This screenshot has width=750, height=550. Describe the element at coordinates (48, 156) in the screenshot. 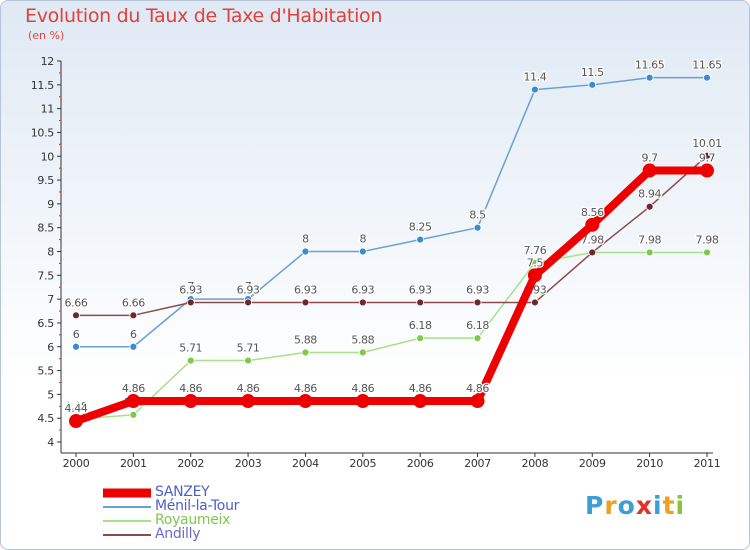

I see `y-tick-label: 10` at that location.